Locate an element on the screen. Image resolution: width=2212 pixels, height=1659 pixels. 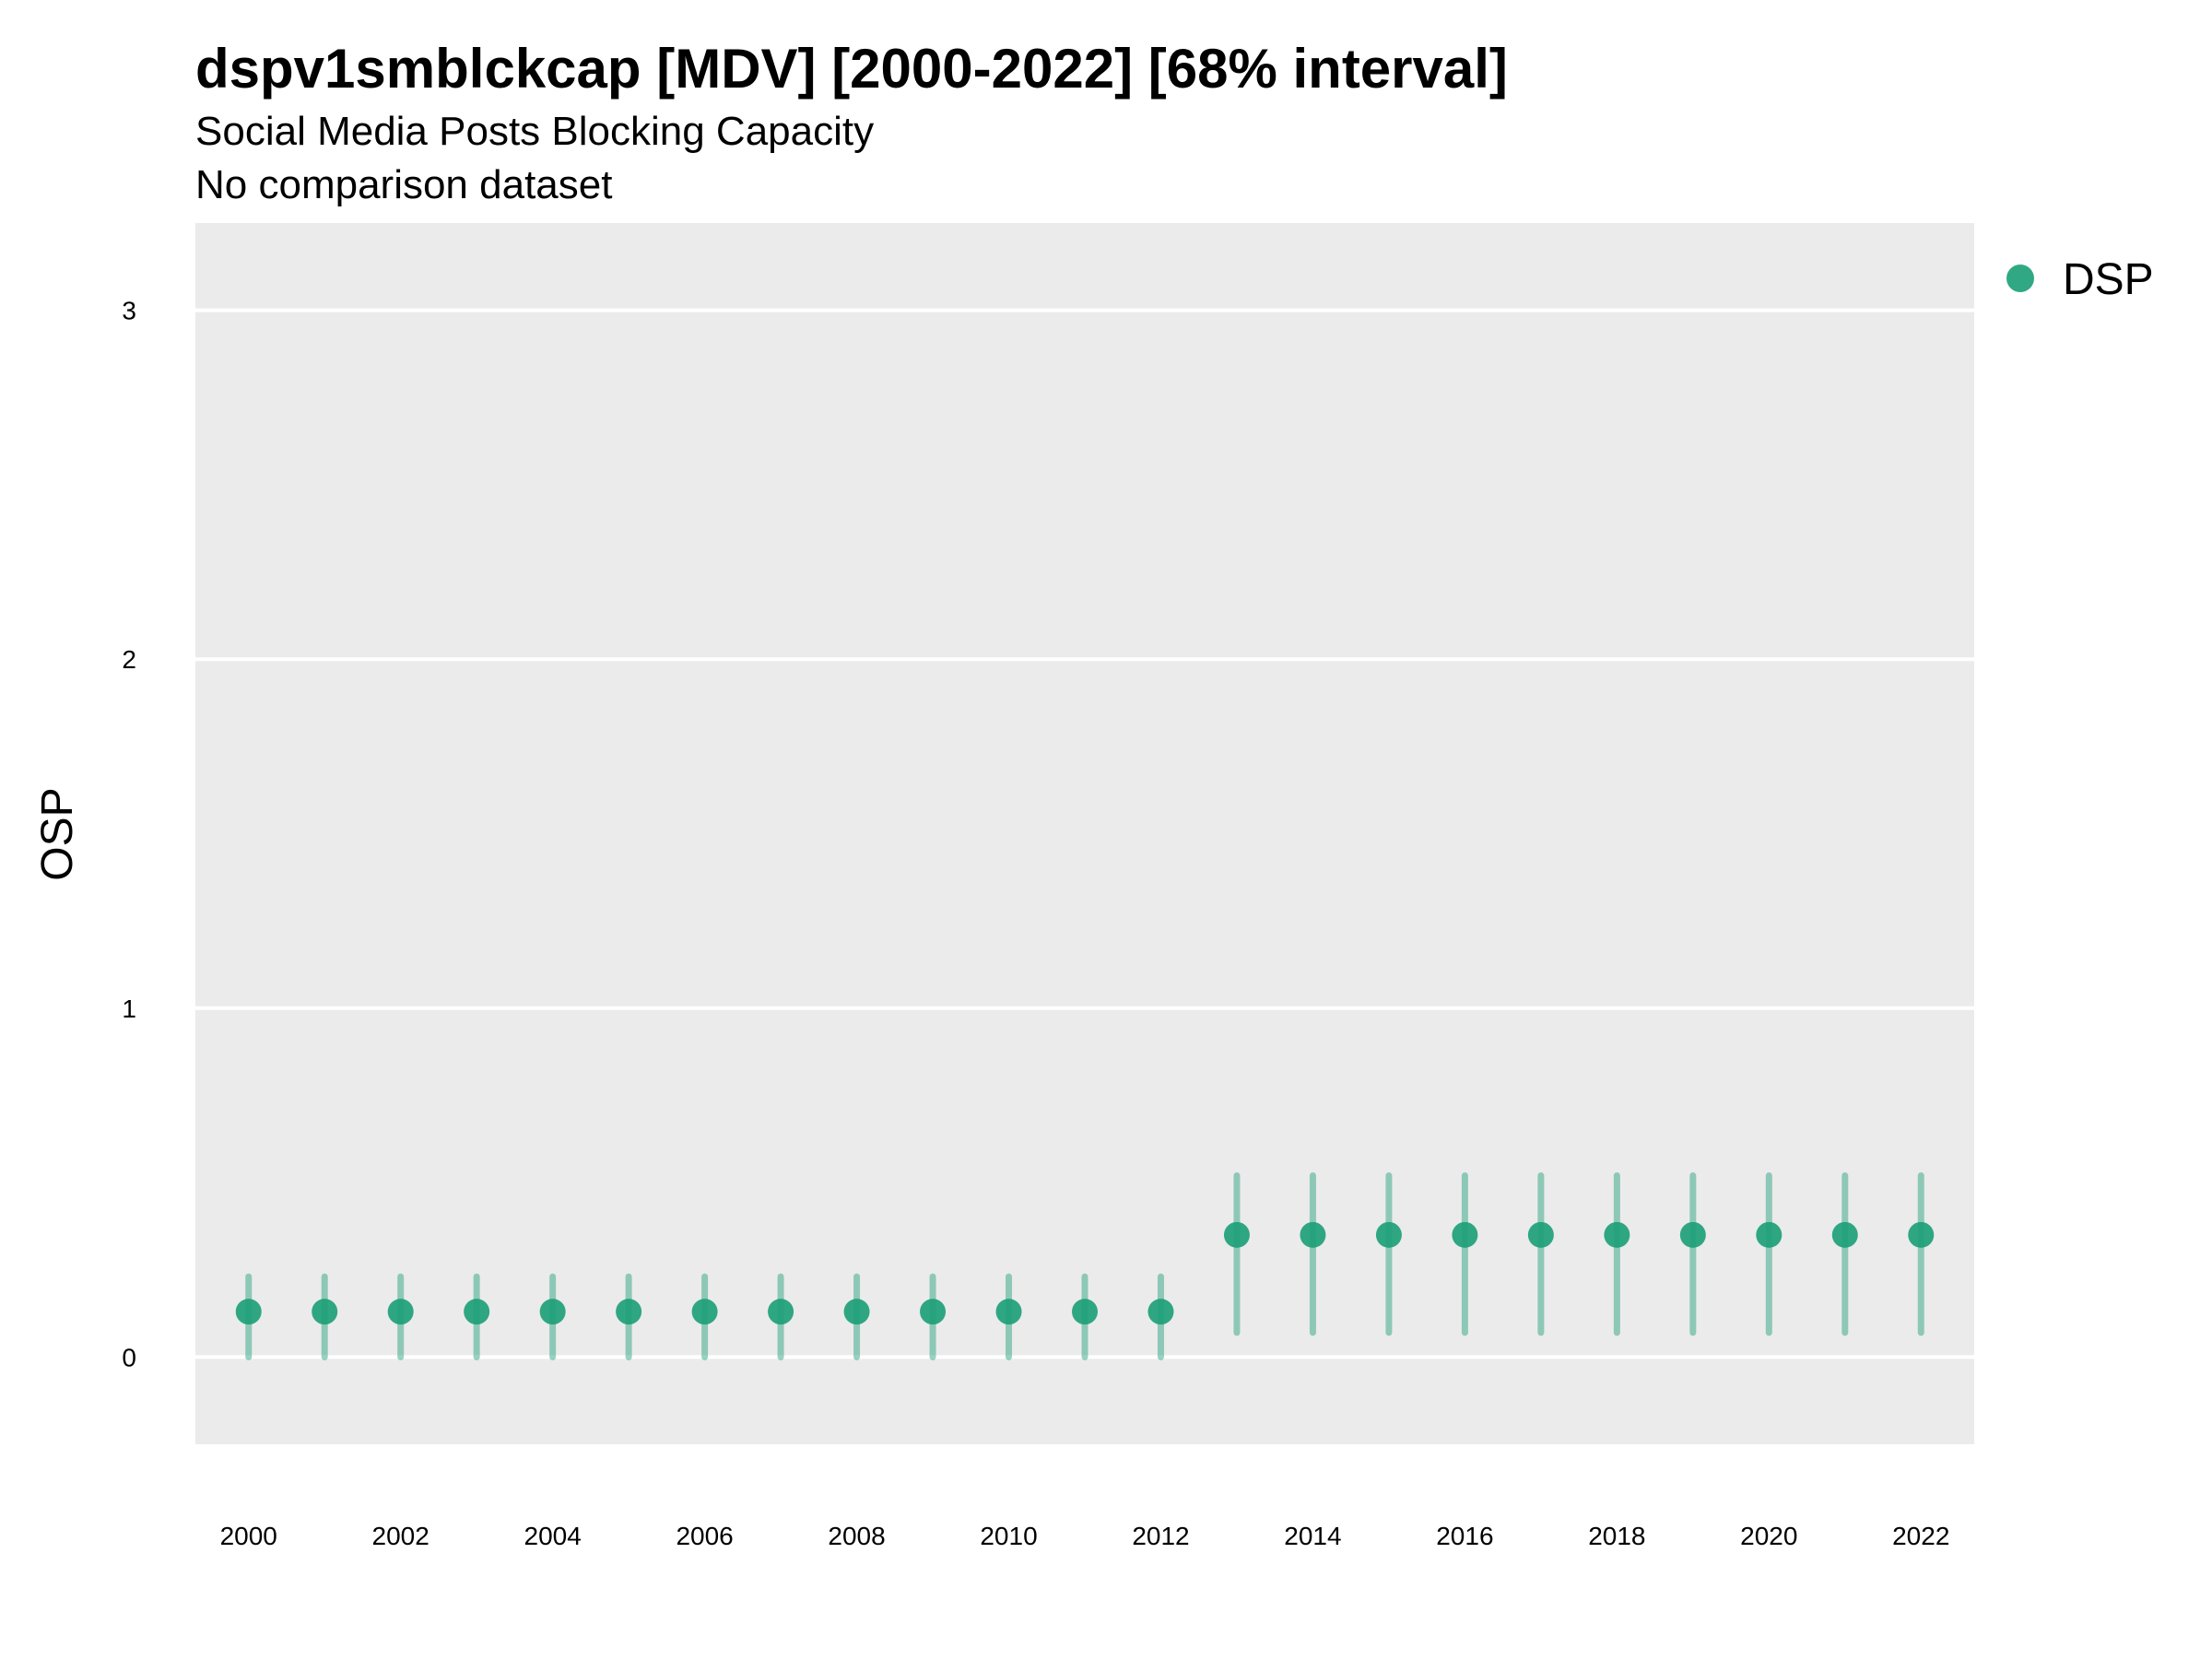
y-axis-label: OSP is located at coordinates (57, 833).